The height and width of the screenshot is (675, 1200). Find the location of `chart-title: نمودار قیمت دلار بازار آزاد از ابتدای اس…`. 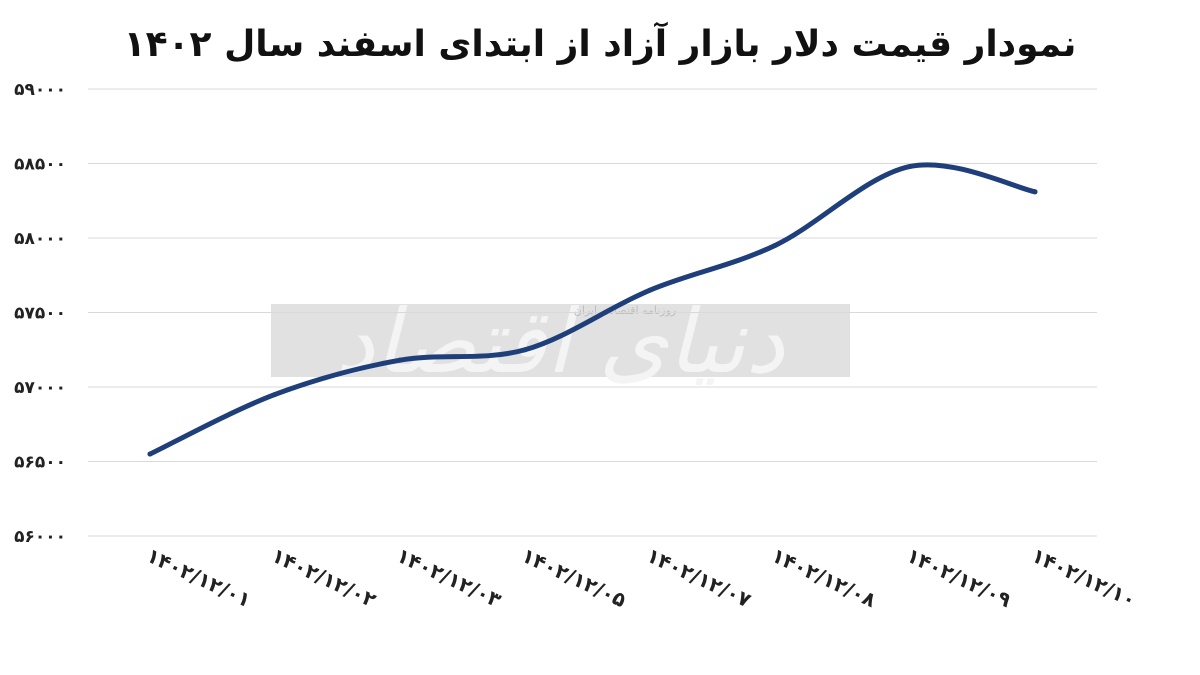

chart-title: نمودار قیمت دلار بازار آزاد از ابتدای اس… is located at coordinates (600, 44).